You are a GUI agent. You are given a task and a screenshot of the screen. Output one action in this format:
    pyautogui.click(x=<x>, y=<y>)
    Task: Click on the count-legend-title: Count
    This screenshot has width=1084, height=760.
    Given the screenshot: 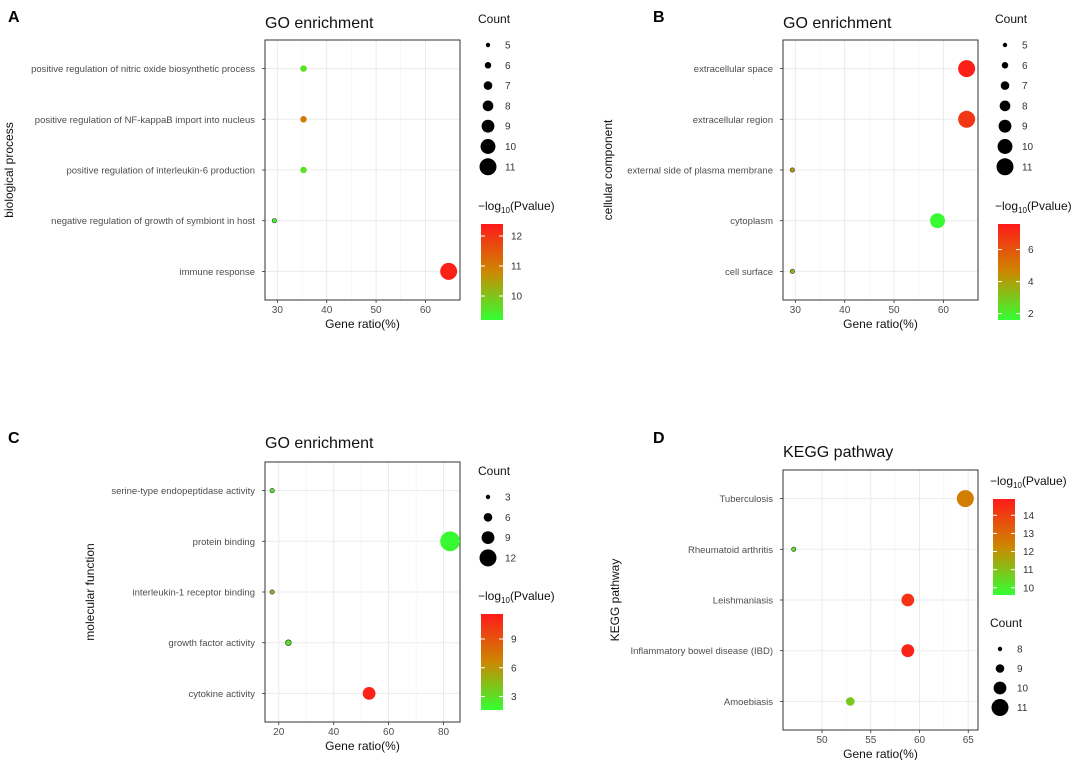 What is the action you would take?
    pyautogui.click(x=1011, y=19)
    